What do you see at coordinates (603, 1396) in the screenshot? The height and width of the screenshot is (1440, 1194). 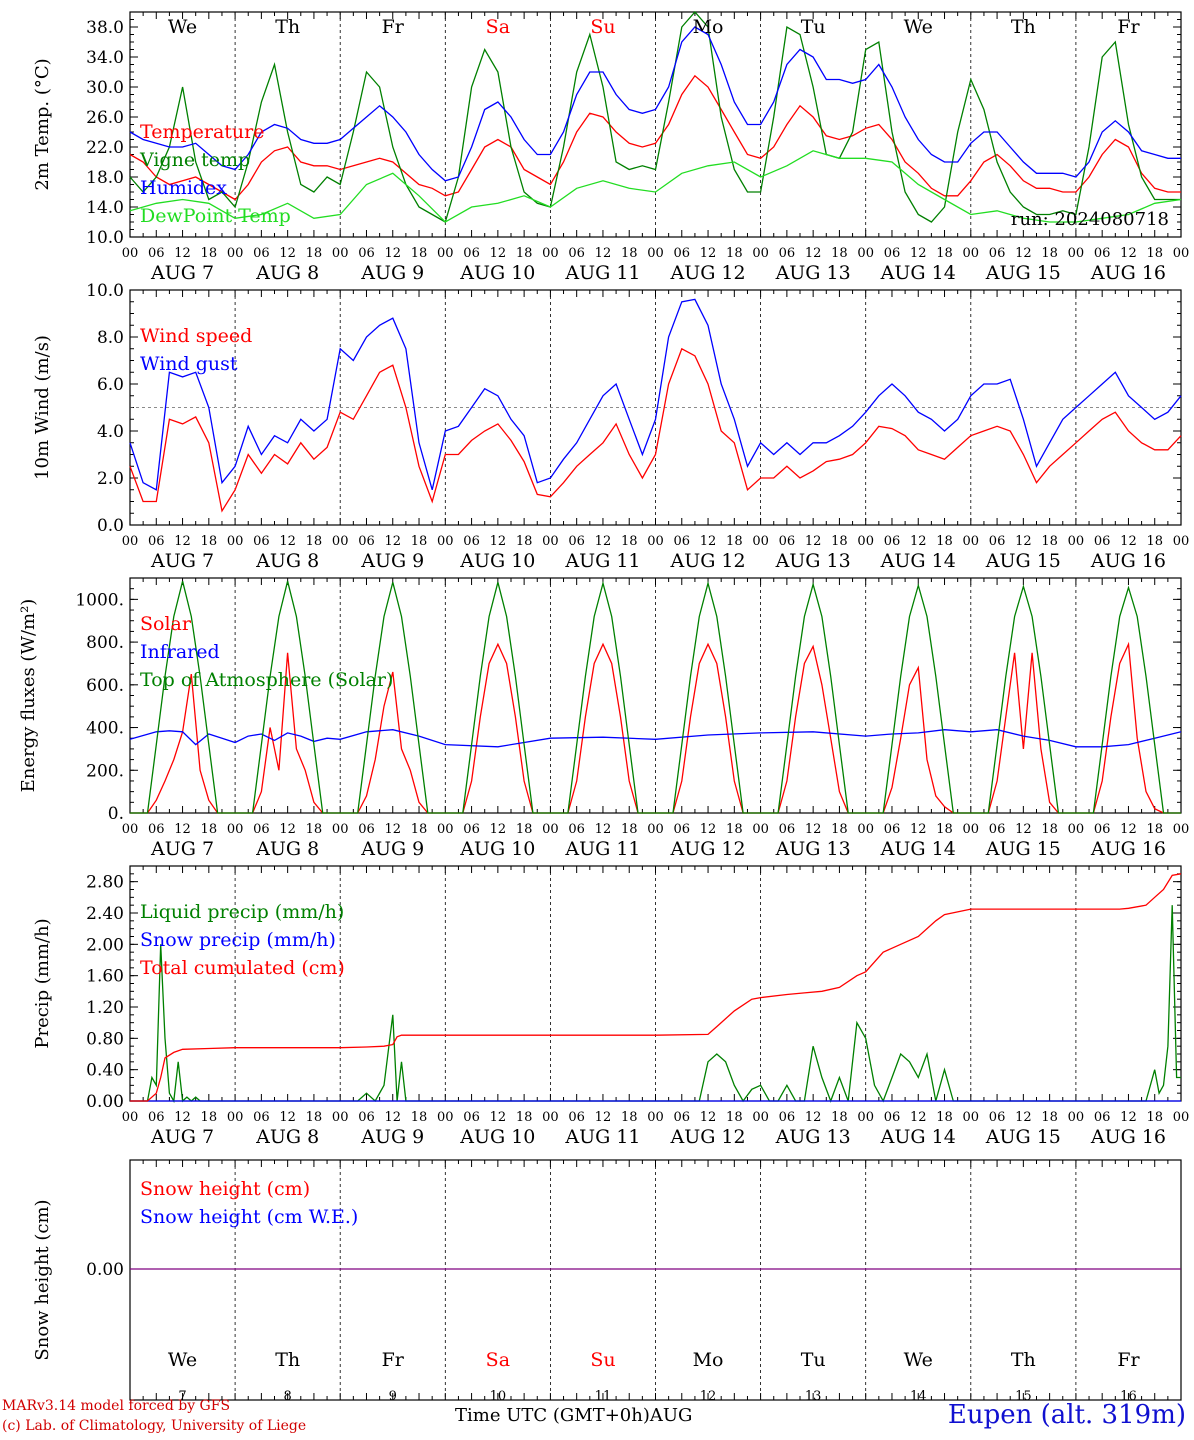 I see `day-number-label: 11` at bounding box center [603, 1396].